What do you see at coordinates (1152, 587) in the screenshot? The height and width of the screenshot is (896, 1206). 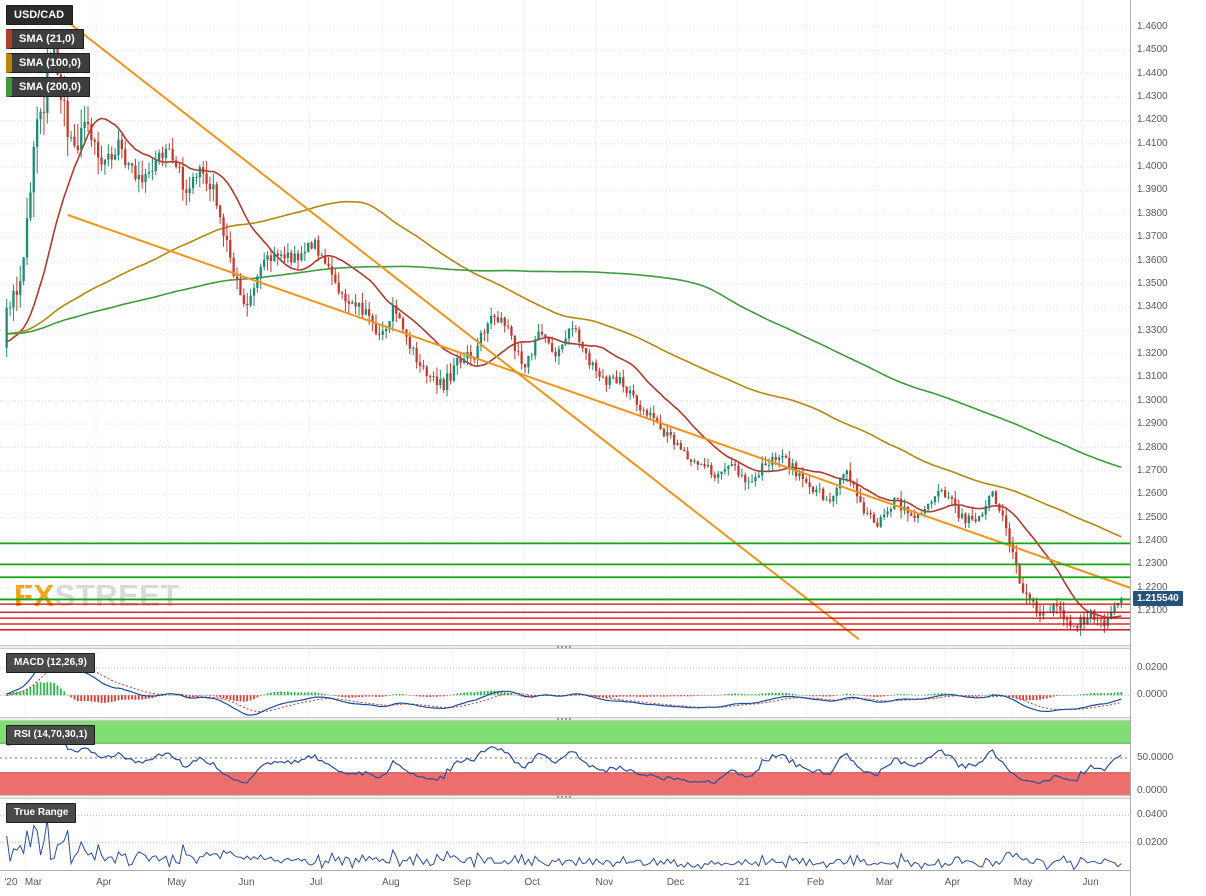 I see `price-tick-label: 1.2200` at bounding box center [1152, 587].